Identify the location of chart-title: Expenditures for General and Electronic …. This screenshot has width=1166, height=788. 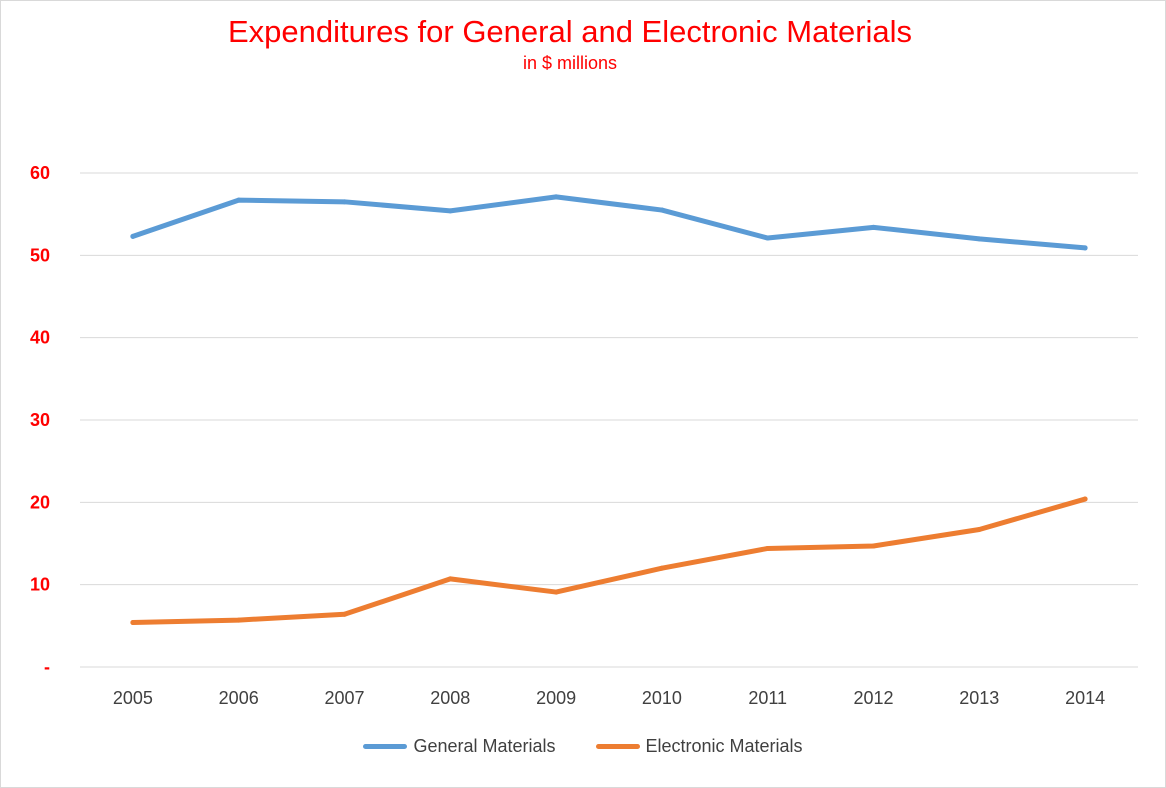
(570, 31).